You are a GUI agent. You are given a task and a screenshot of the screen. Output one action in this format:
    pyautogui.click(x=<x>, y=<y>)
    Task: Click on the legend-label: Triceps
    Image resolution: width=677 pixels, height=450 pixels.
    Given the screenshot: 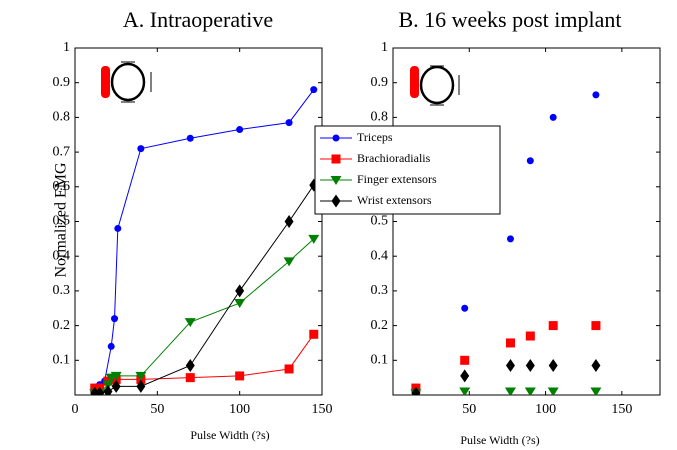 What is the action you would take?
    pyautogui.click(x=375, y=137)
    